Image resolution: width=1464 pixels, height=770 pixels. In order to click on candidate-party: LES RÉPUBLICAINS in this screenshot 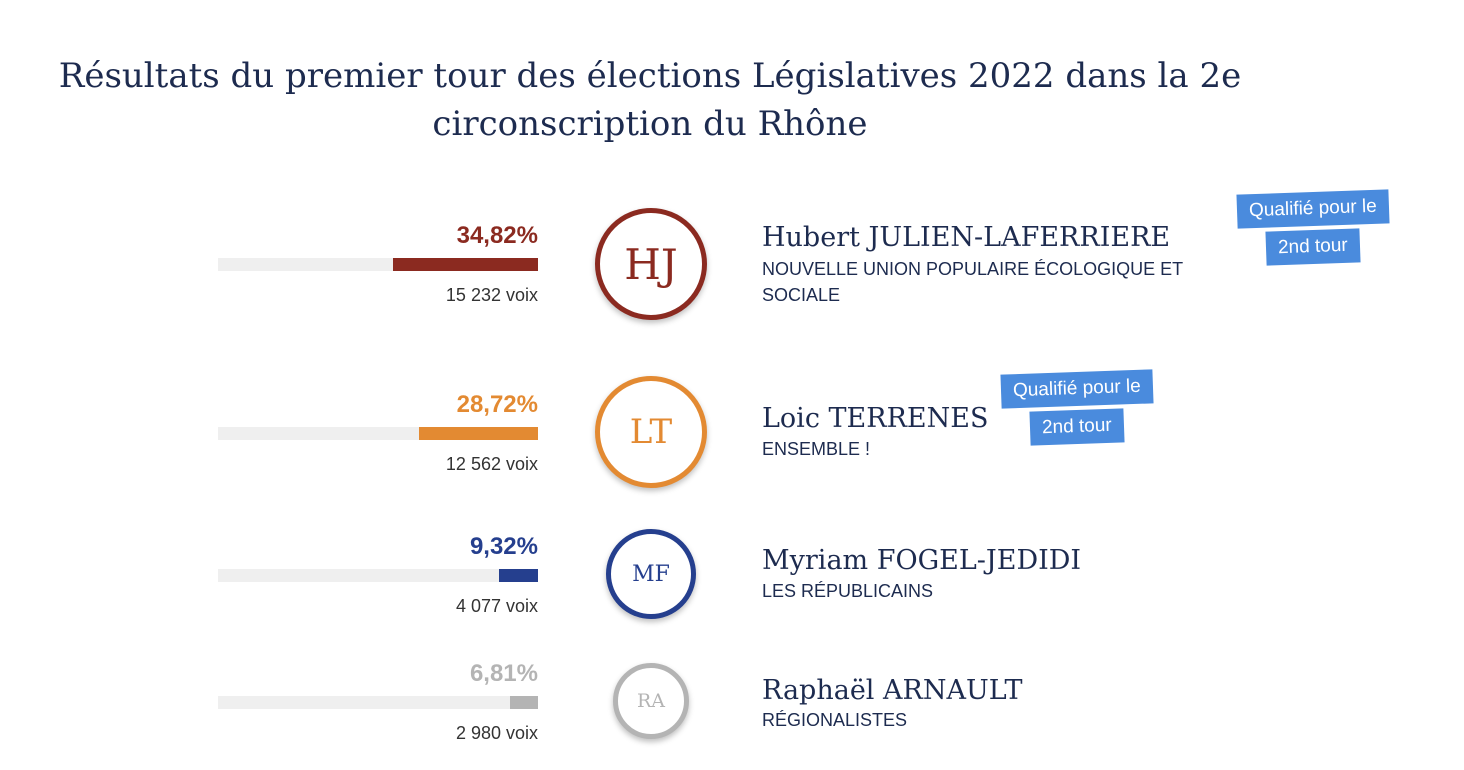, I will do `click(848, 591)`.